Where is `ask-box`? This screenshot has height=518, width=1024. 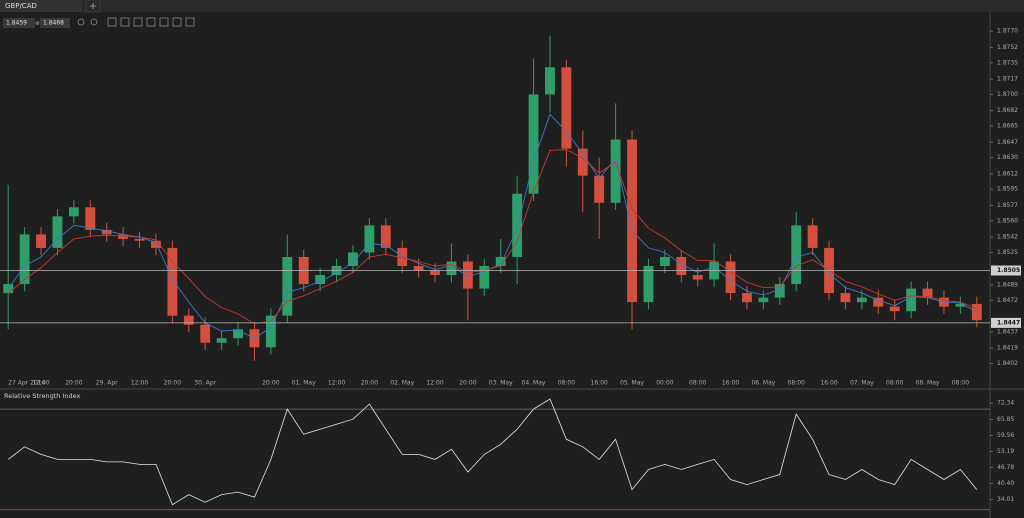
ask-box is located at coordinates (55, 23).